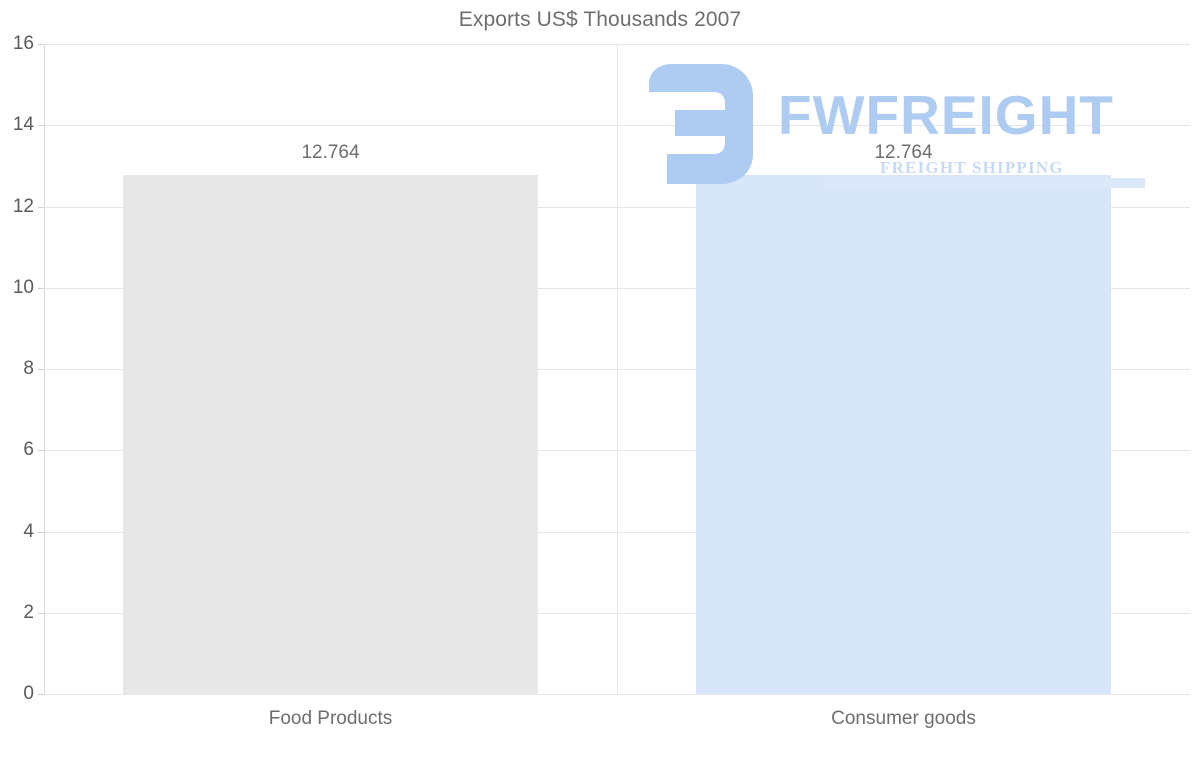 This screenshot has width=1200, height=763. Describe the element at coordinates (28, 612) in the screenshot. I see `y-axis-tick-label: 2` at that location.